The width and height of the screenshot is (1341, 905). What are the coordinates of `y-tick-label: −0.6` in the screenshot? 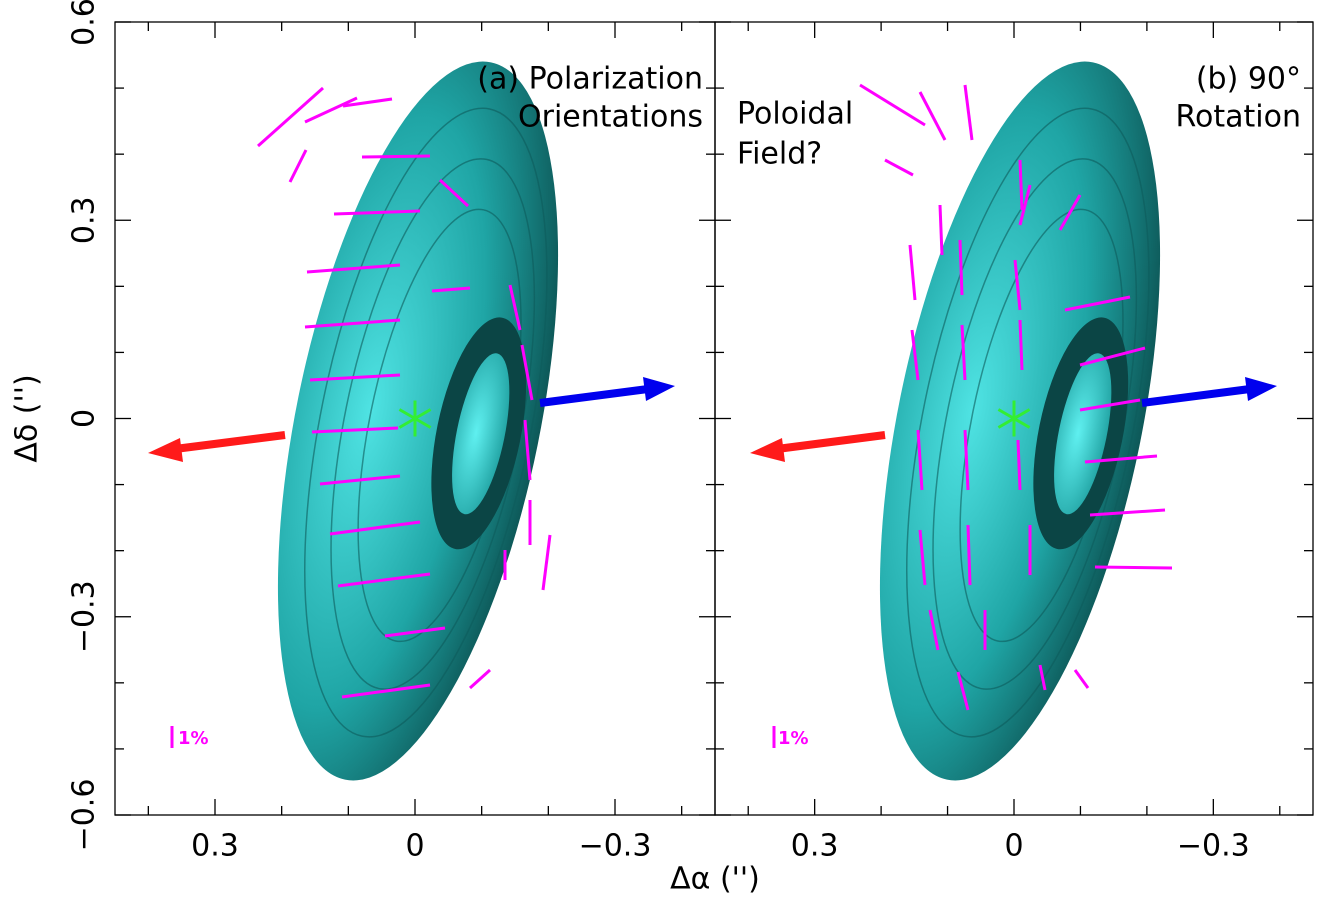 It's located at (84, 815).